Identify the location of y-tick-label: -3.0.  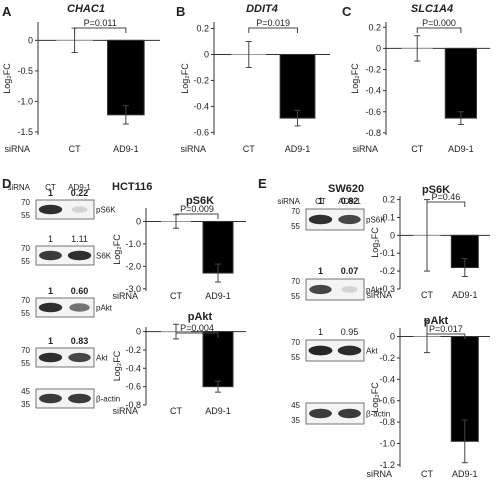
(133, 289).